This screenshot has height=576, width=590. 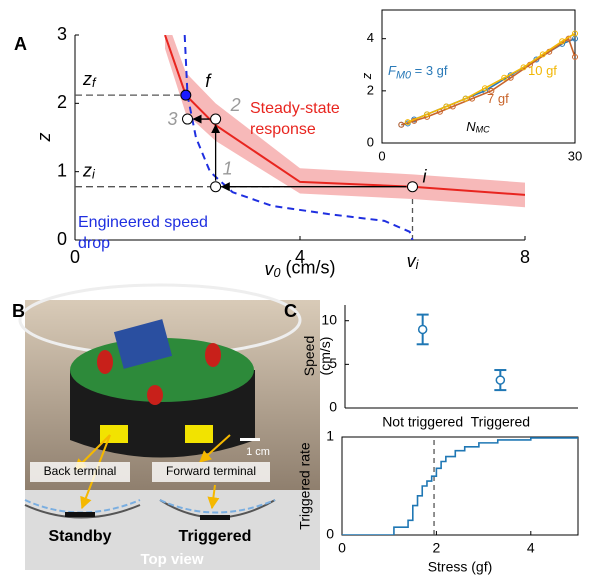 I want to click on chart: 0 2 4 0 30 NMC z, so click(x=470, y=86).